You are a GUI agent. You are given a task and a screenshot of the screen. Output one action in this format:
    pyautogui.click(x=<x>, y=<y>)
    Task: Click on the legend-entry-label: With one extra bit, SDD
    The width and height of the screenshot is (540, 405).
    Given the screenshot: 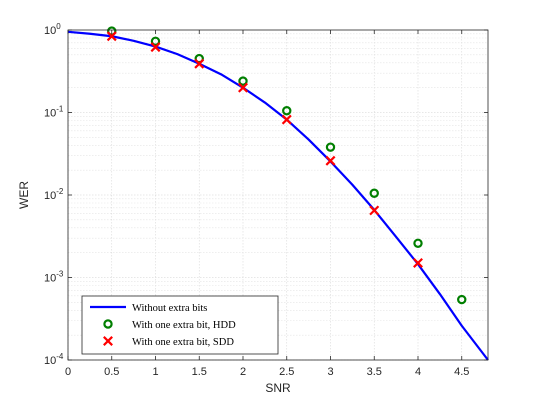 What is the action you would take?
    pyautogui.click(x=183, y=342)
    